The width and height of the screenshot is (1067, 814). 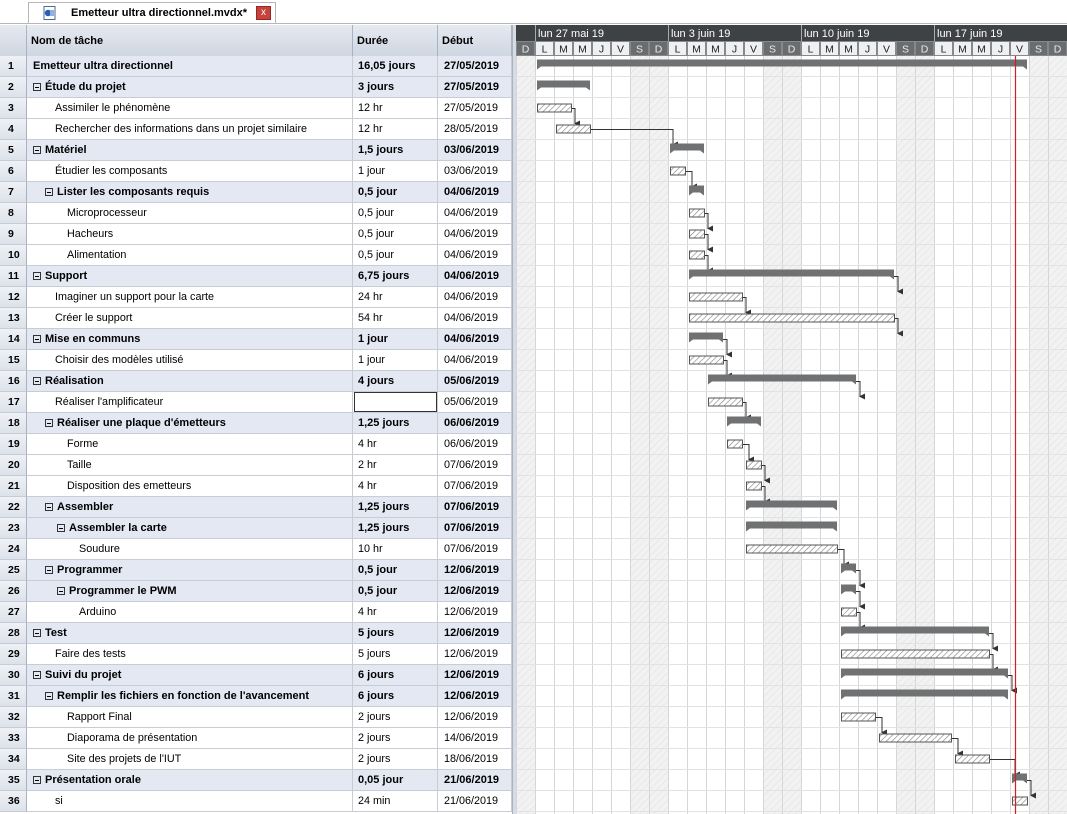 I want to click on task-name-cell: si, so click(x=190, y=801).